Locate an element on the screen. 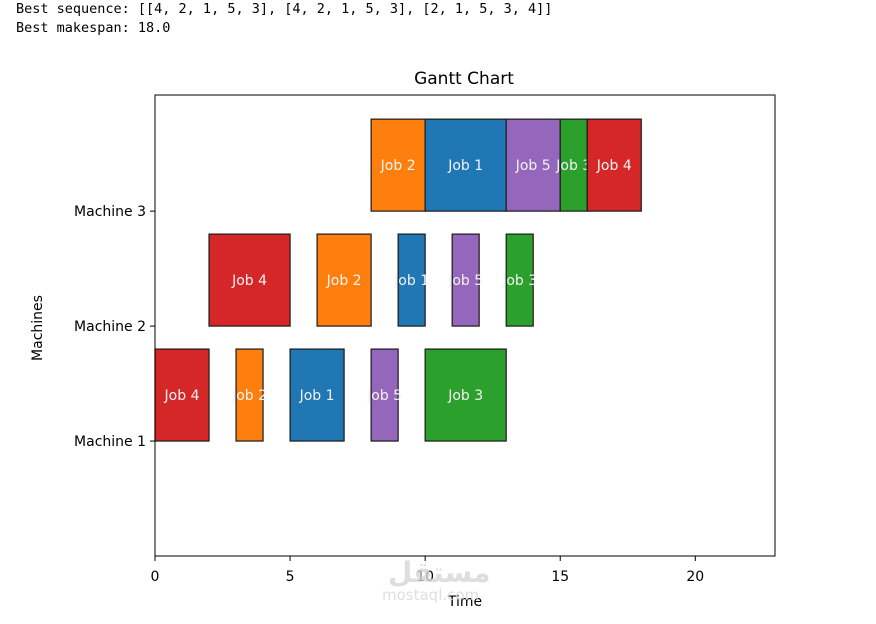 Image resolution: width=876 pixels, height=624 pixels. x-axis-ticks: 0 5 10 15 20 is located at coordinates (427, 570).